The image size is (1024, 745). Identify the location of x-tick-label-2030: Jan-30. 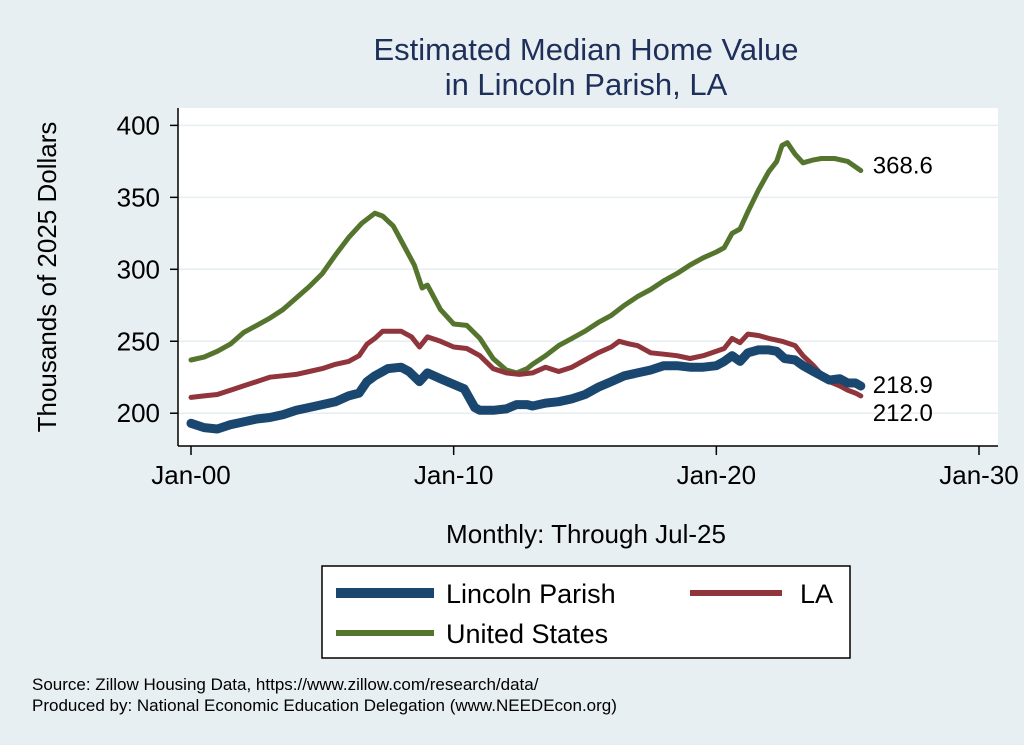
(979, 475).